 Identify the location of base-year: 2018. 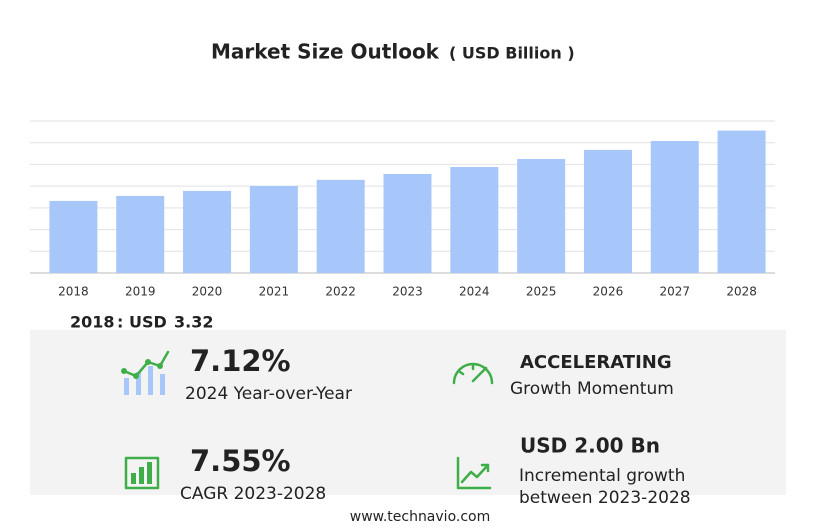
(92, 322).